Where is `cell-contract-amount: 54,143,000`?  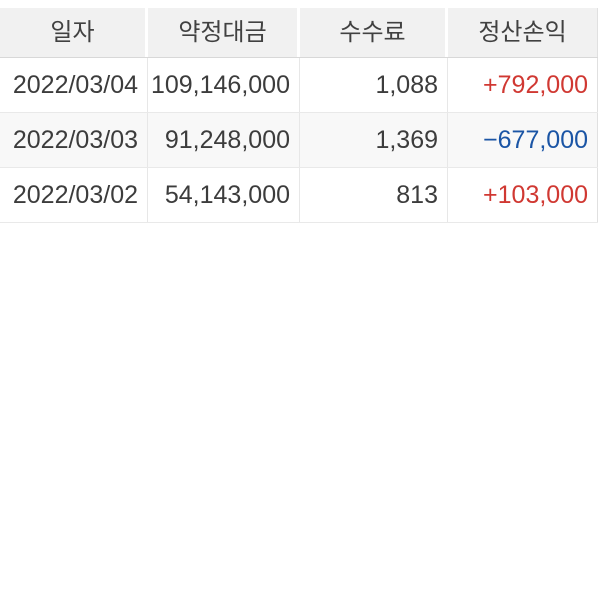
cell-contract-amount: 54,143,000 is located at coordinates (224, 195).